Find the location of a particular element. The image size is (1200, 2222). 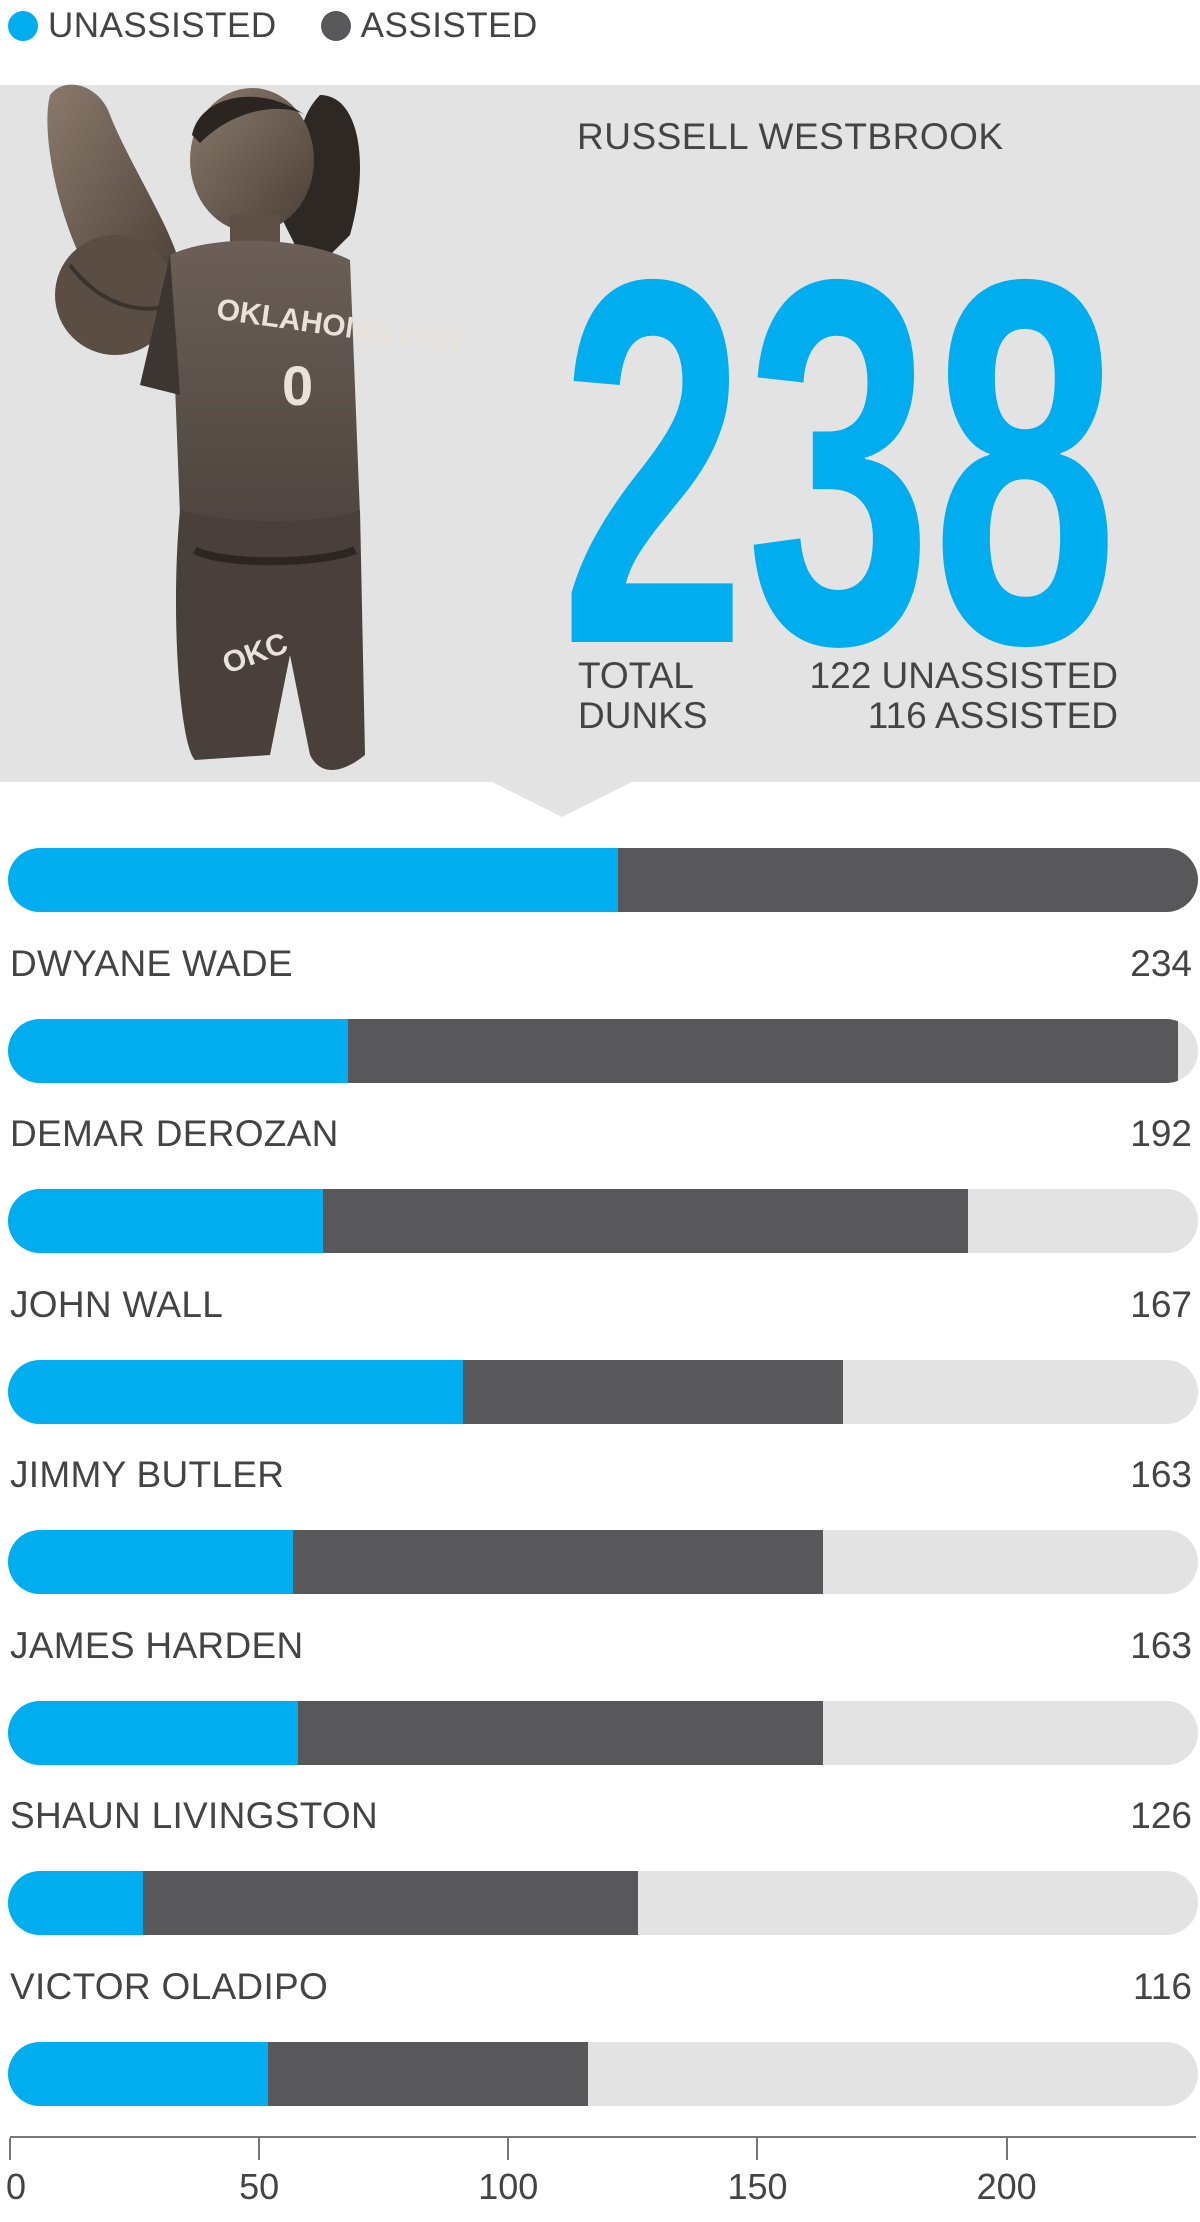

bar-track-russell-westbrook is located at coordinates (603, 880).